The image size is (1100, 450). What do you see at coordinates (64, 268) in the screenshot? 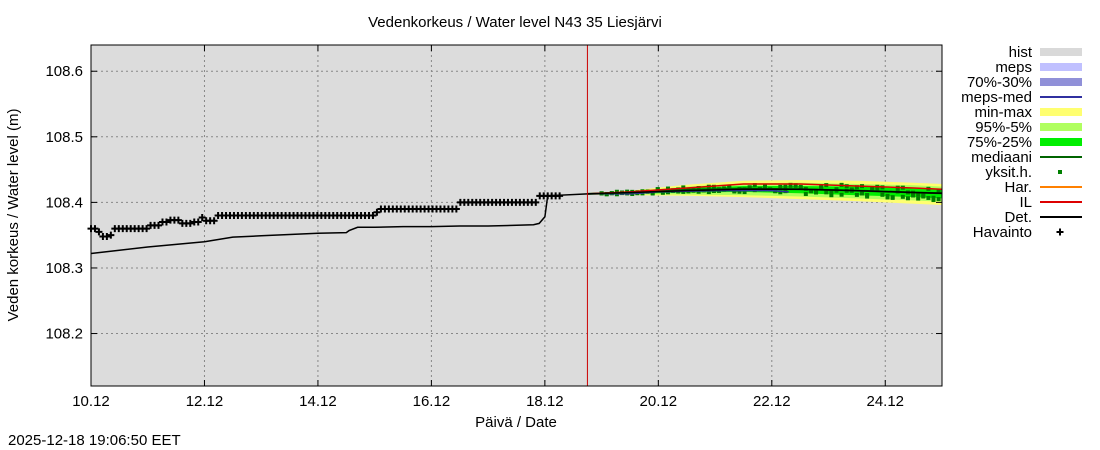
I see `y-tick-label: 108.3` at bounding box center [64, 268].